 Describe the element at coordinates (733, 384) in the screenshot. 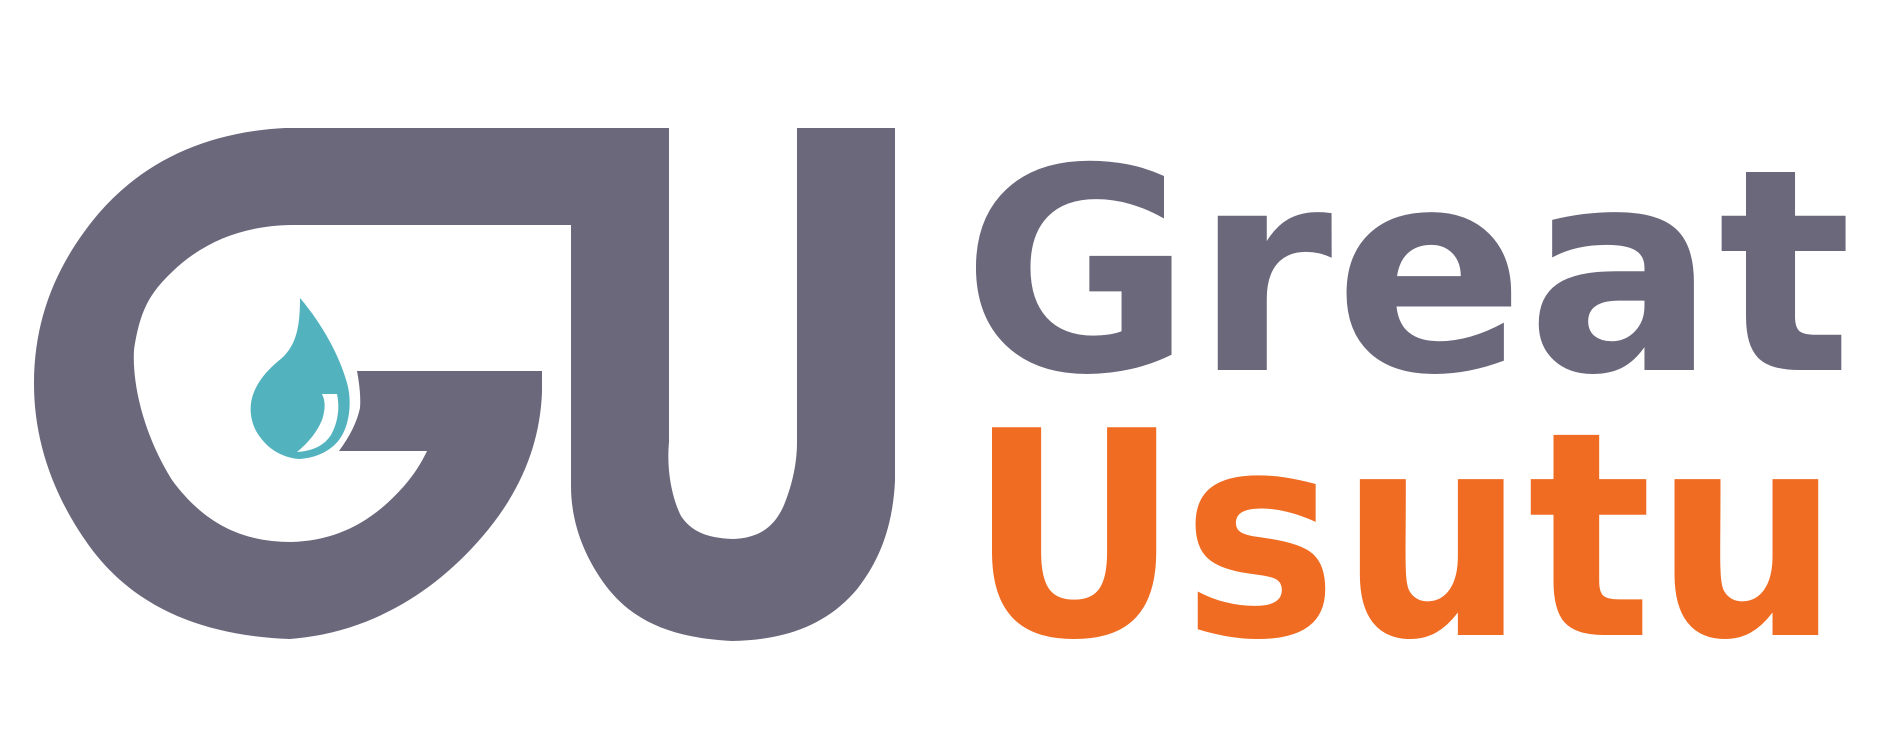

I see `monogram-u-shape` at that location.